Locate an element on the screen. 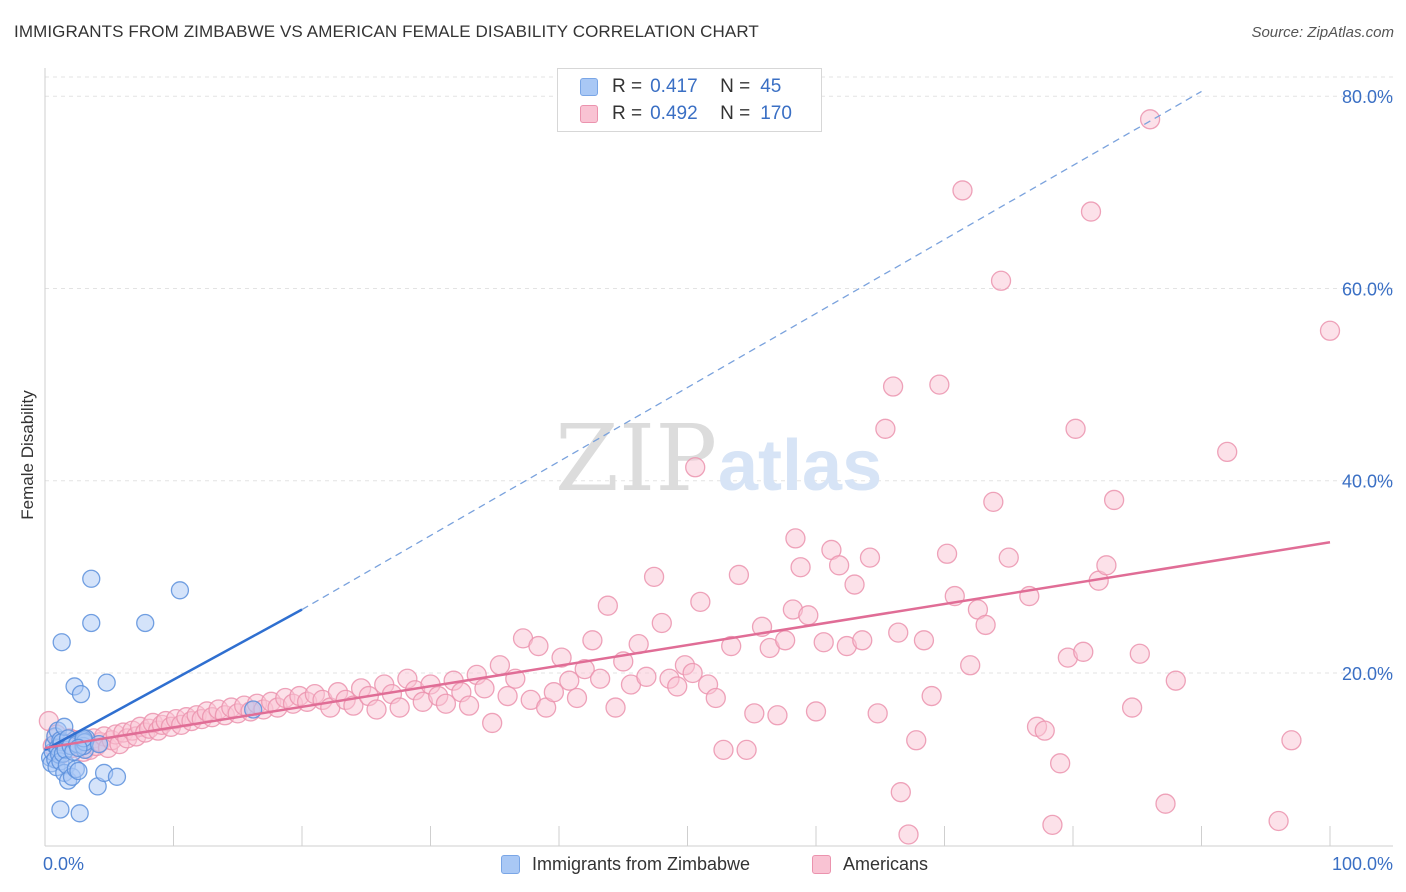  y-tick-label: 40.0% is located at coordinates (1367, 482).